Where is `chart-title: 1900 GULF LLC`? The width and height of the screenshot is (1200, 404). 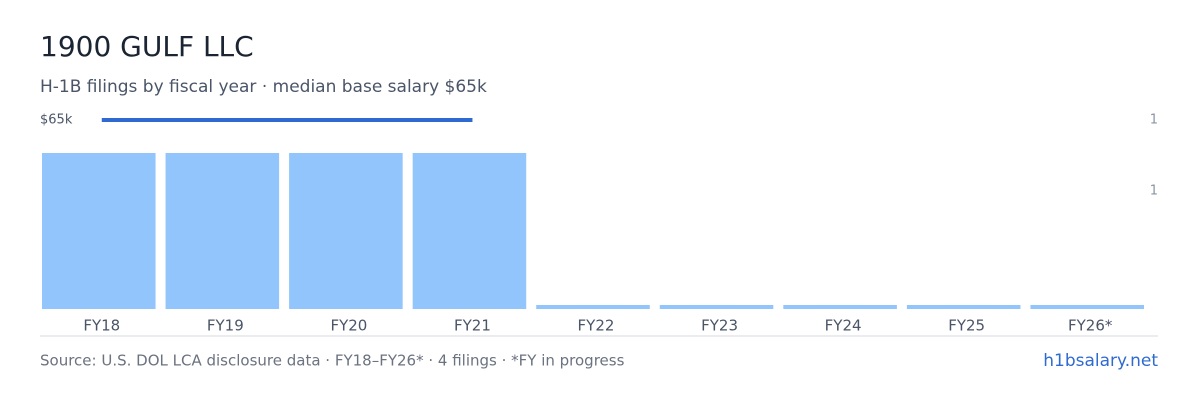
chart-title: 1900 GULF LLC is located at coordinates (147, 46).